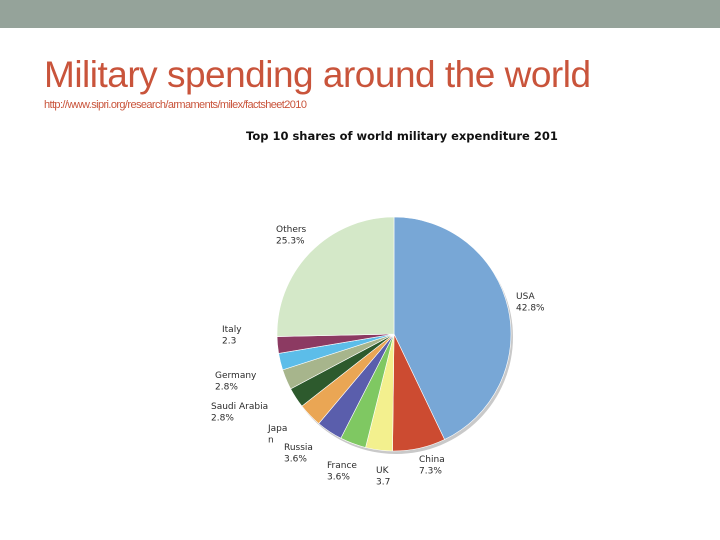 Image resolution: width=720 pixels, height=540 pixels. Describe the element at coordinates (432, 466) in the screenshot. I see `slice-label-china: China 7.3%` at that location.